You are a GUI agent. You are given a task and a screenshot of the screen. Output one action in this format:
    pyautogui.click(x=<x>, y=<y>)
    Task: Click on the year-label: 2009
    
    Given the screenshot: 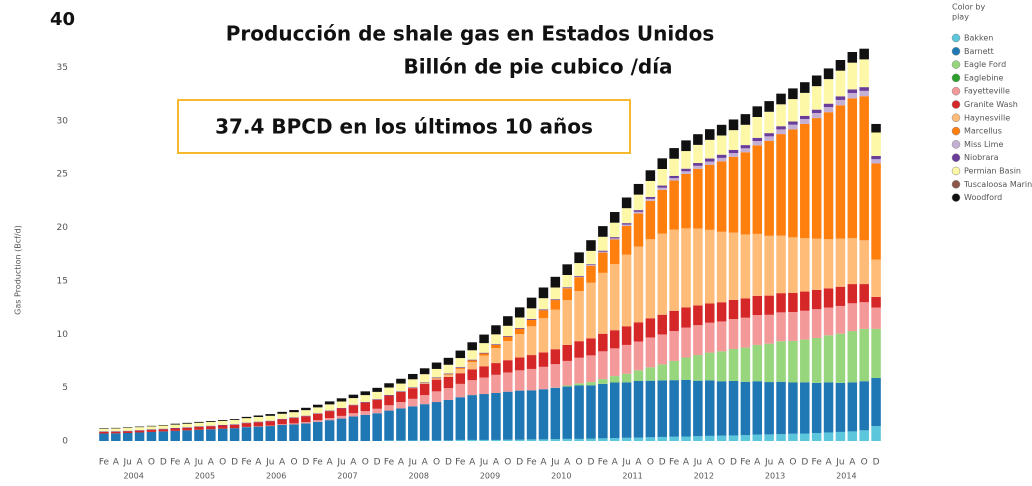 What is the action you would take?
    pyautogui.click(x=490, y=476)
    